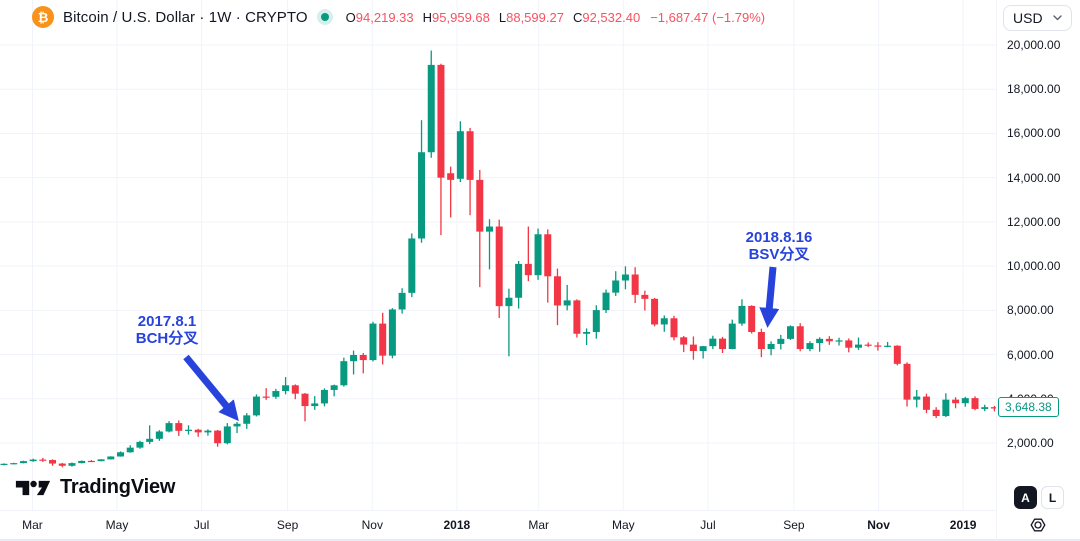  I want to click on gear-icon, so click(1038, 525).